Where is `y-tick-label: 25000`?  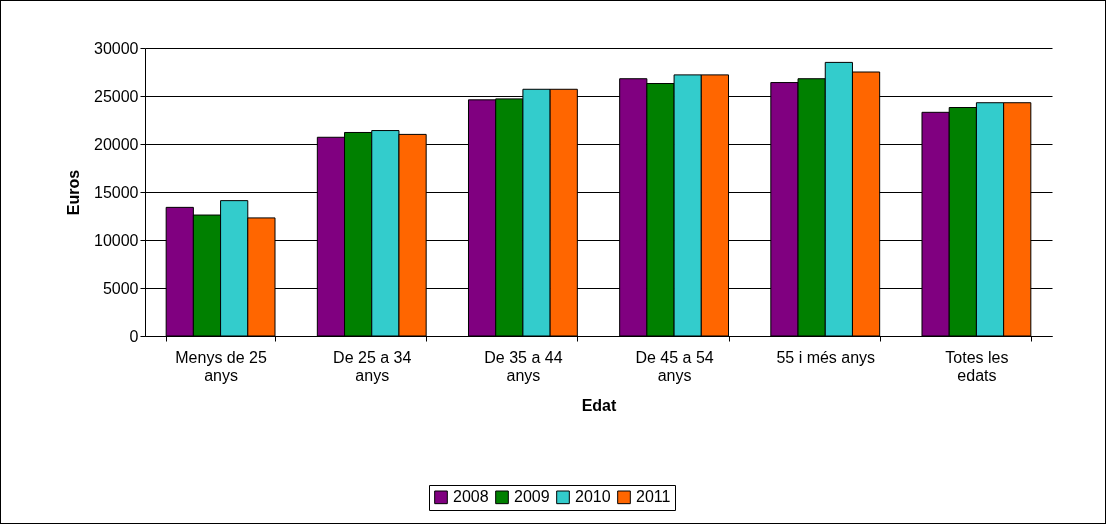 y-tick-label: 25000 is located at coordinates (116, 96).